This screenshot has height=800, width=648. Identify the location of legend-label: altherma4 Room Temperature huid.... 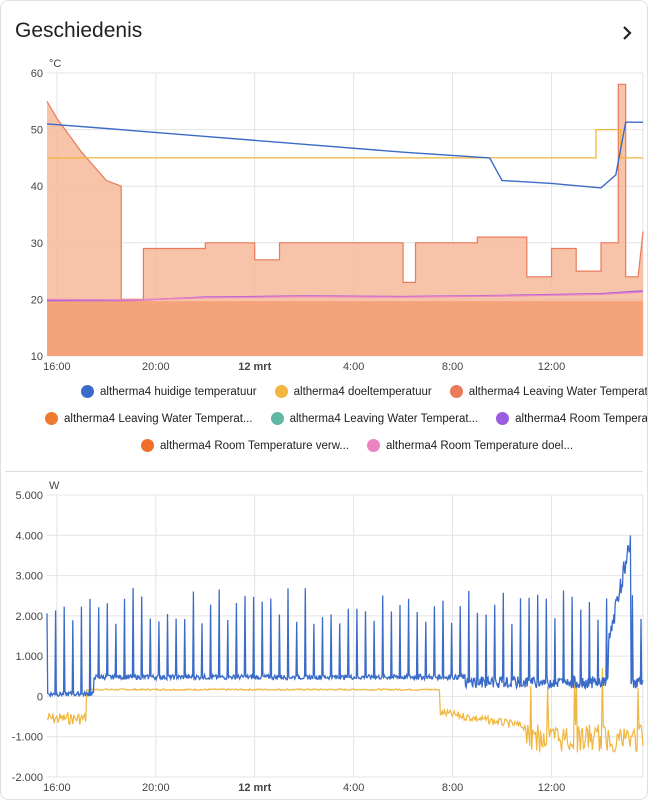
(581, 418).